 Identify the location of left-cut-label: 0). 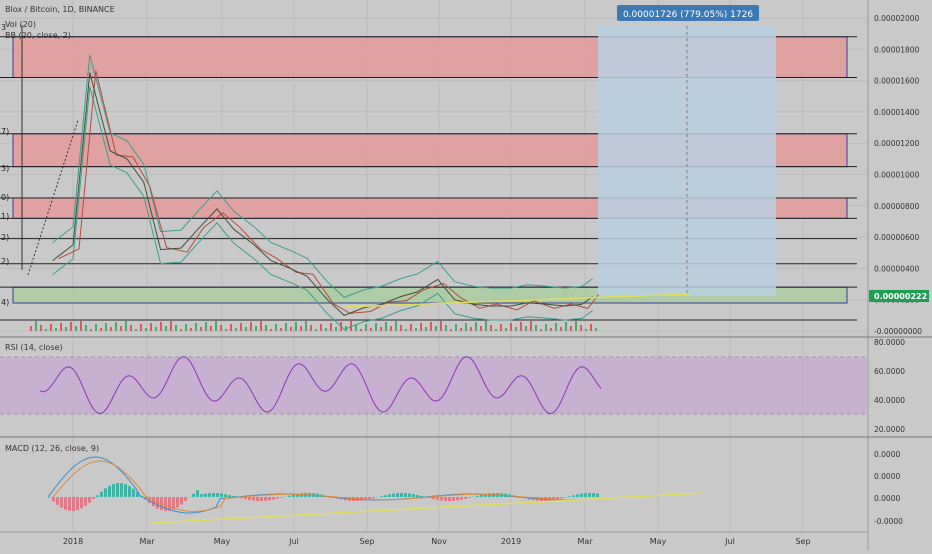
(5, 197).